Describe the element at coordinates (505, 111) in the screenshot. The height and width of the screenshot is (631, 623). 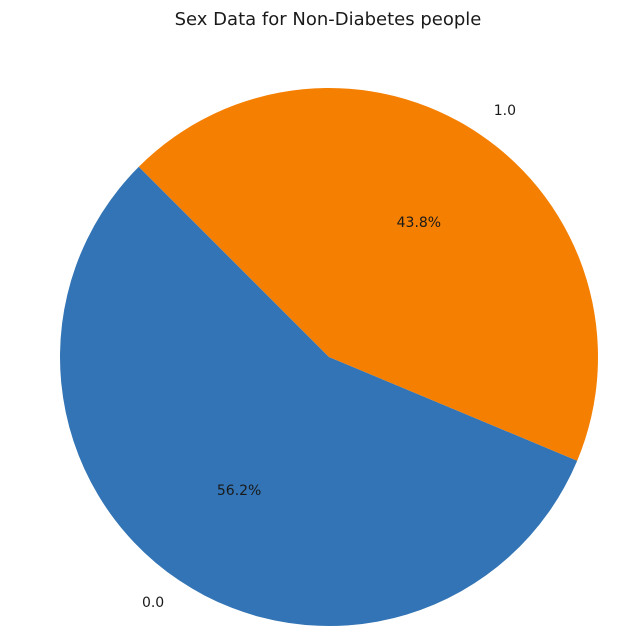
I see `pie-category-label: 1.0` at that location.